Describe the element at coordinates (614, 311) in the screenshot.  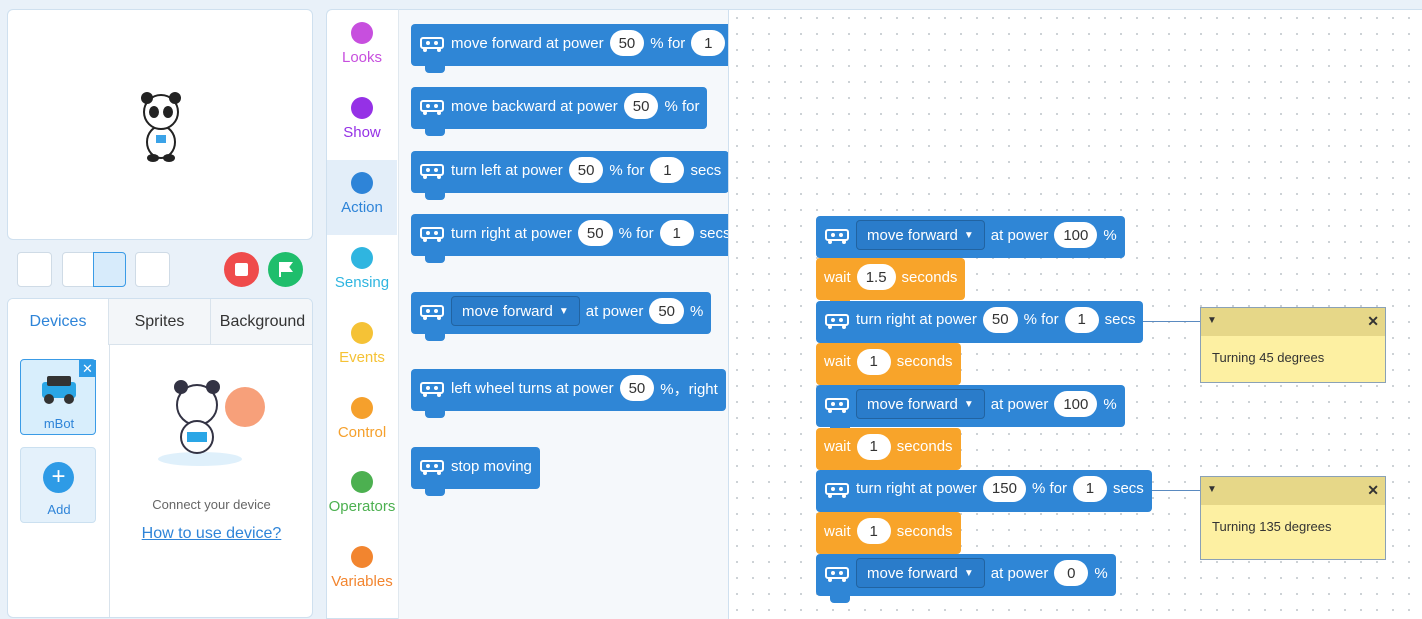
I see `block-text: at power` at that location.